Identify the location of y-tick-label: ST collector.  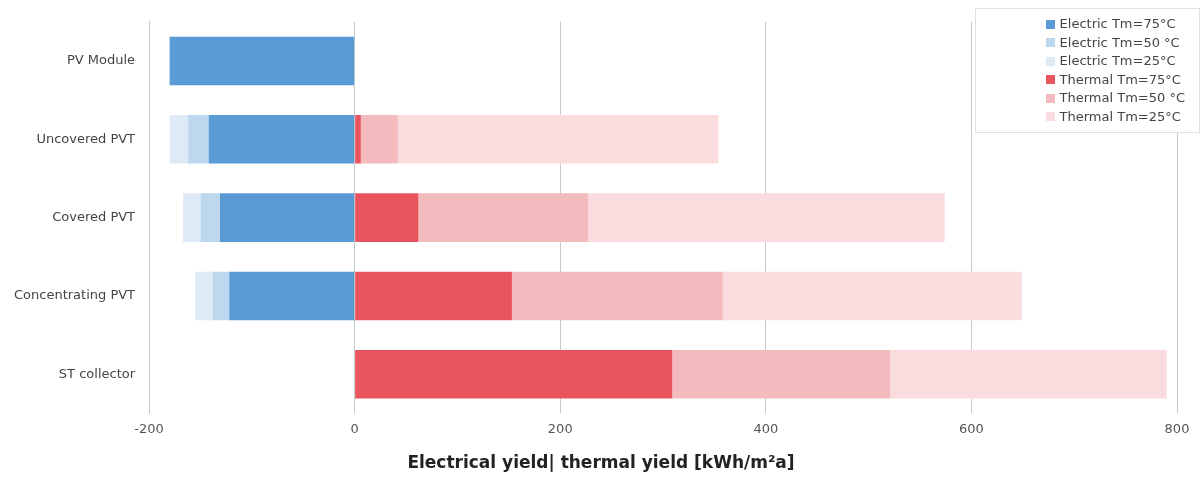
(97, 373).